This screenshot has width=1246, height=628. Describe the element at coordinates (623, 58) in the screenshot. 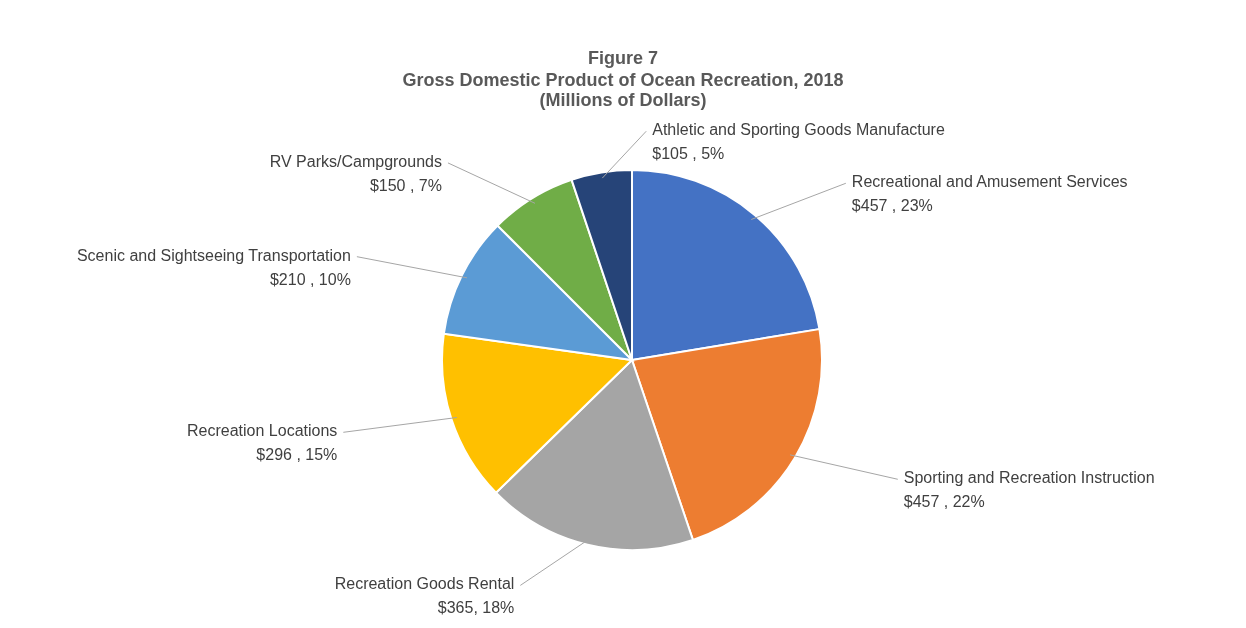

I see `chart-title: Figure 7` at that location.